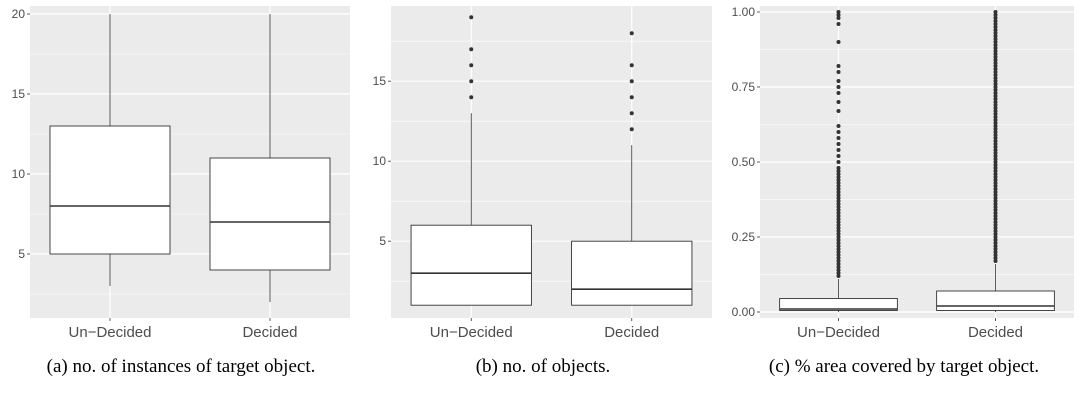 The width and height of the screenshot is (1084, 397). I want to click on caption-b: (b) no. of objects., so click(543, 366).